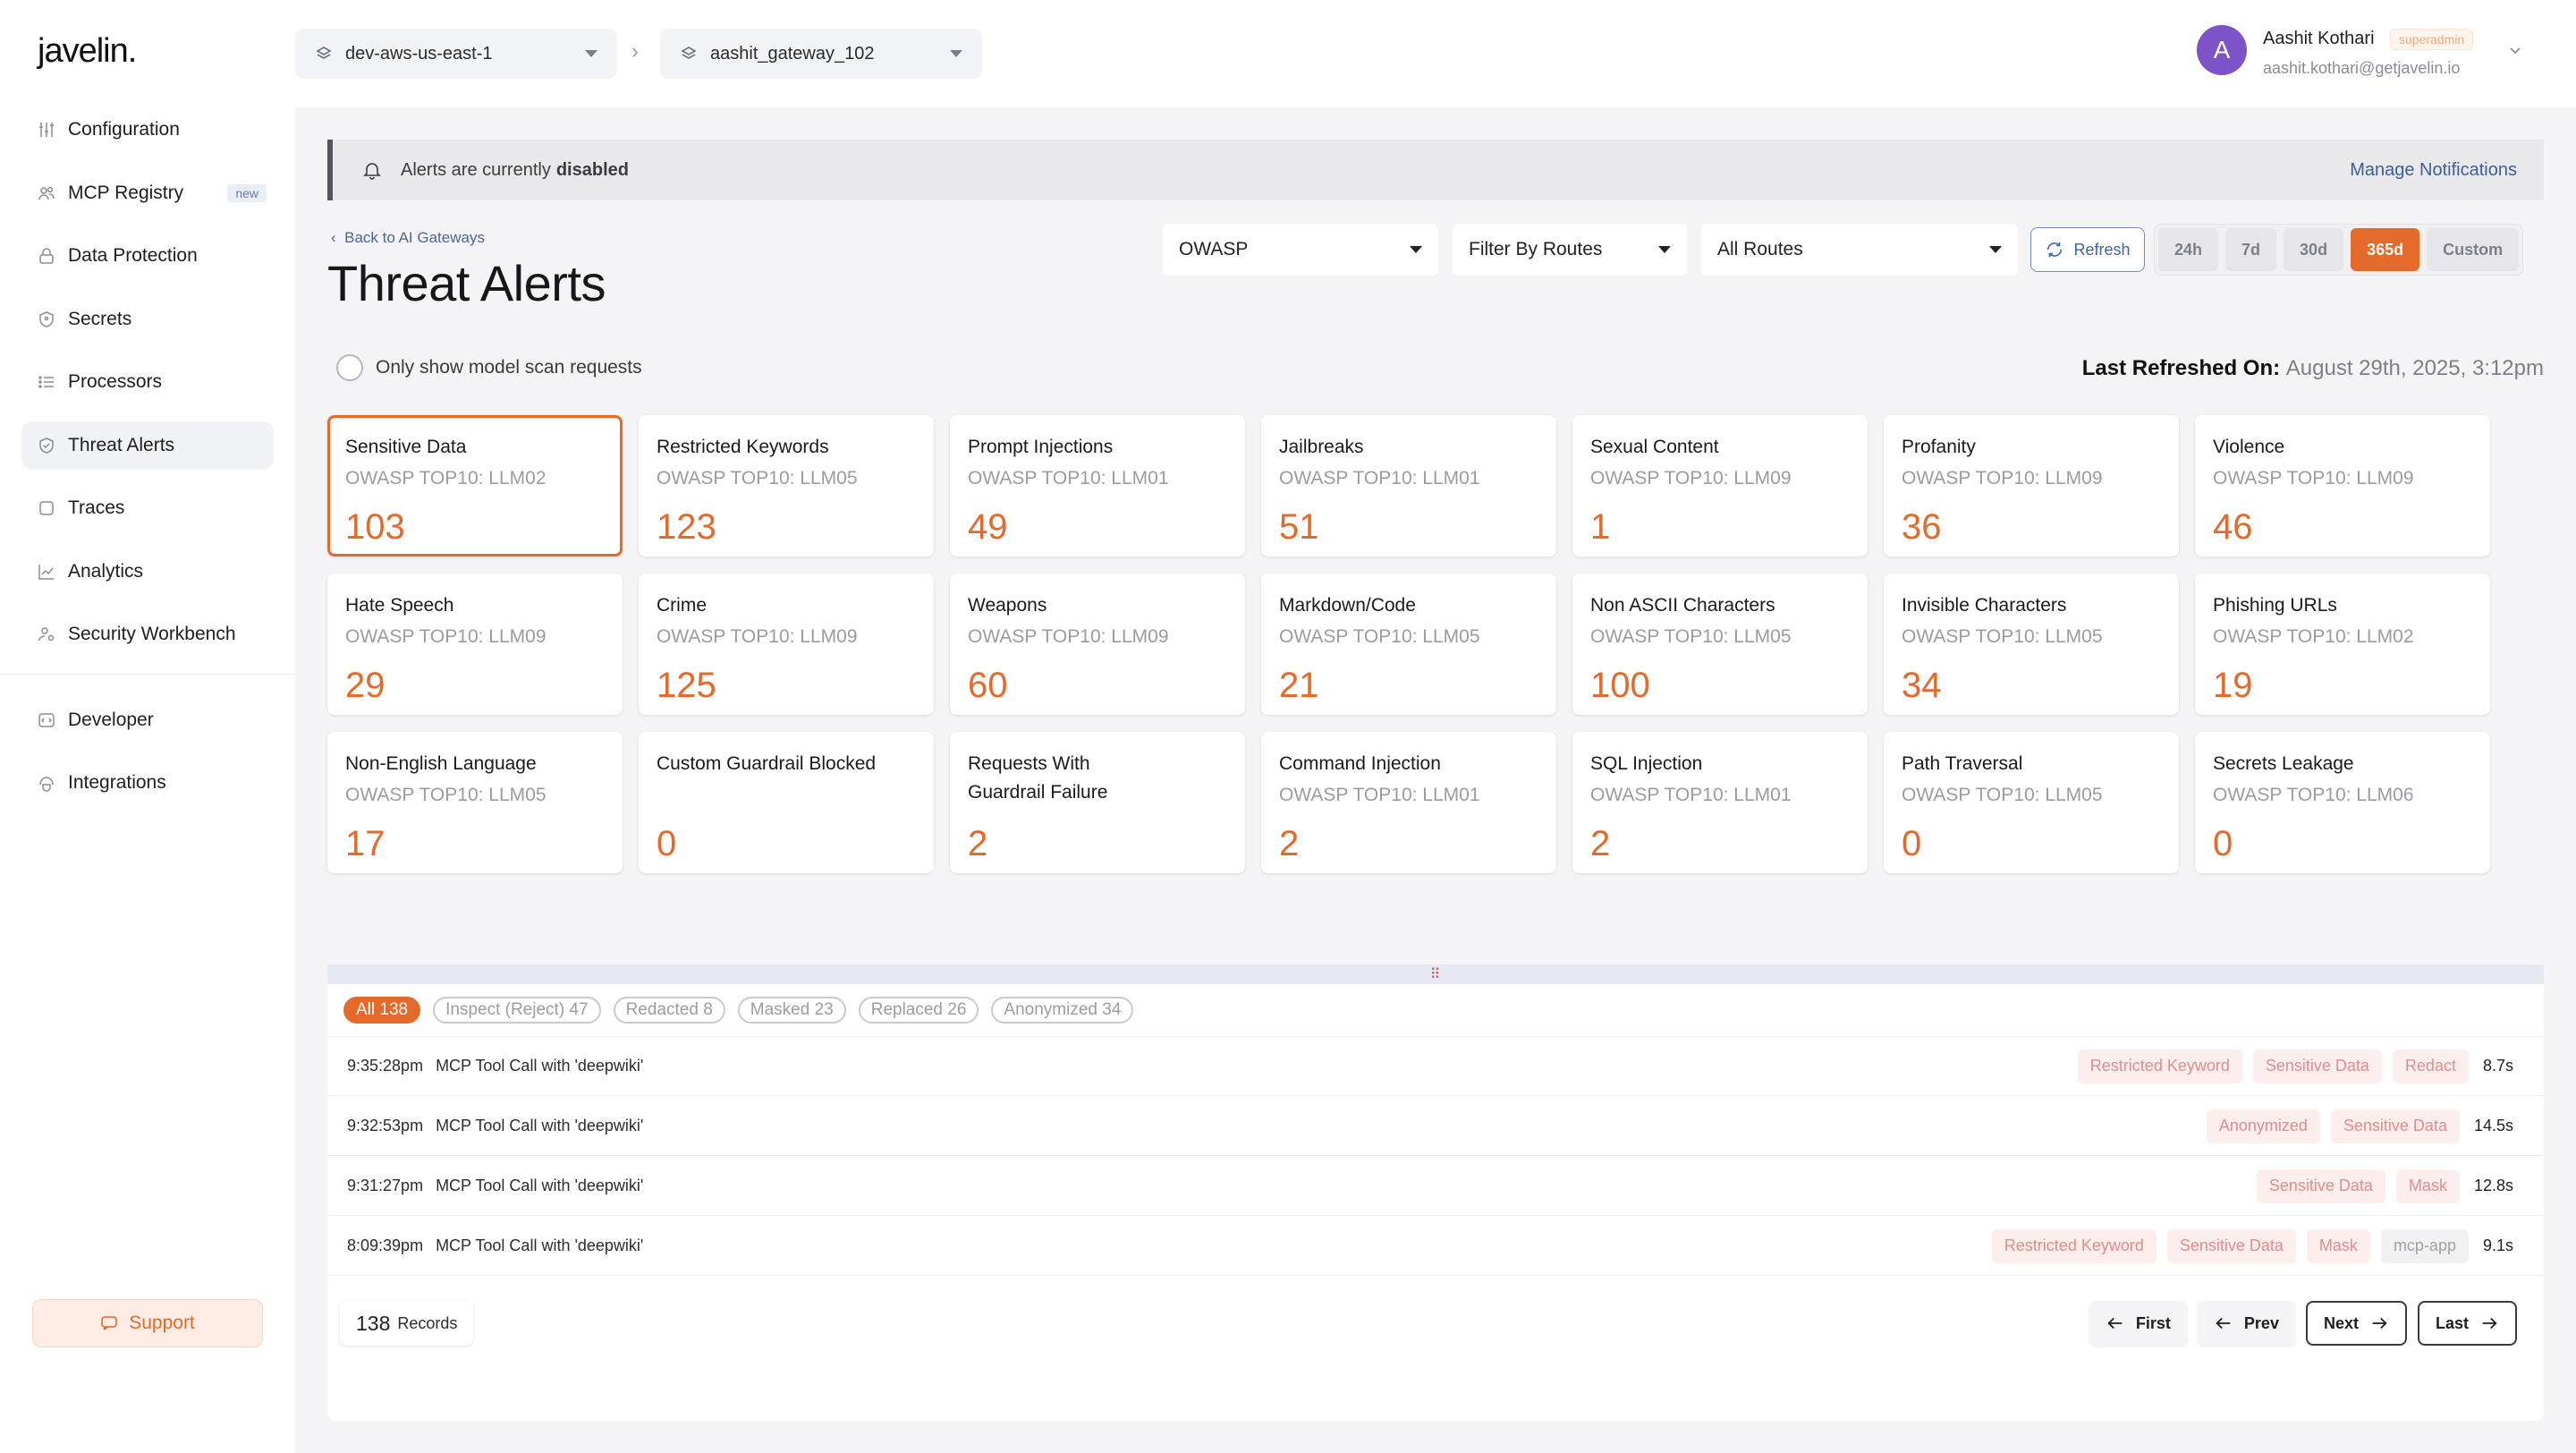 Image resolution: width=2576 pixels, height=1453 pixels. Describe the element at coordinates (1435, 974) in the screenshot. I see `panel-resize-handle: ⠿` at that location.